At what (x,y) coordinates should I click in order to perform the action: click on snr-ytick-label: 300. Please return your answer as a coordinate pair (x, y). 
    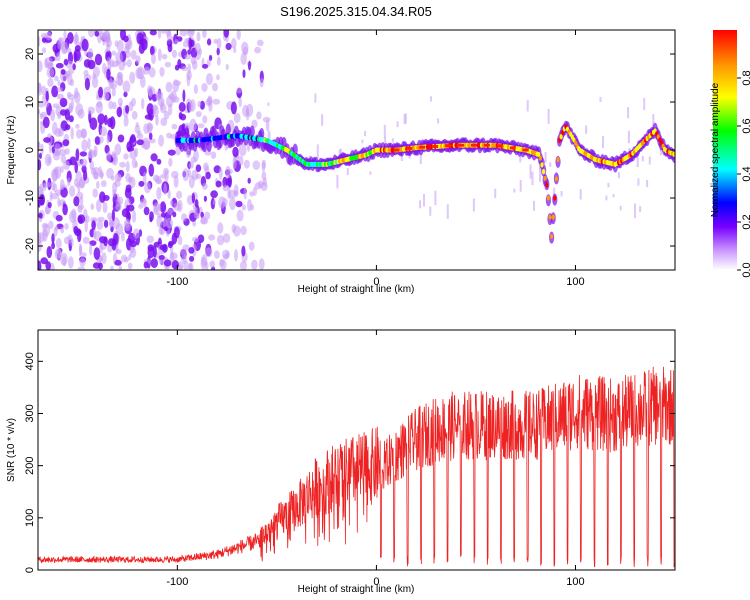
    Looking at the image, I should click on (30, 413).